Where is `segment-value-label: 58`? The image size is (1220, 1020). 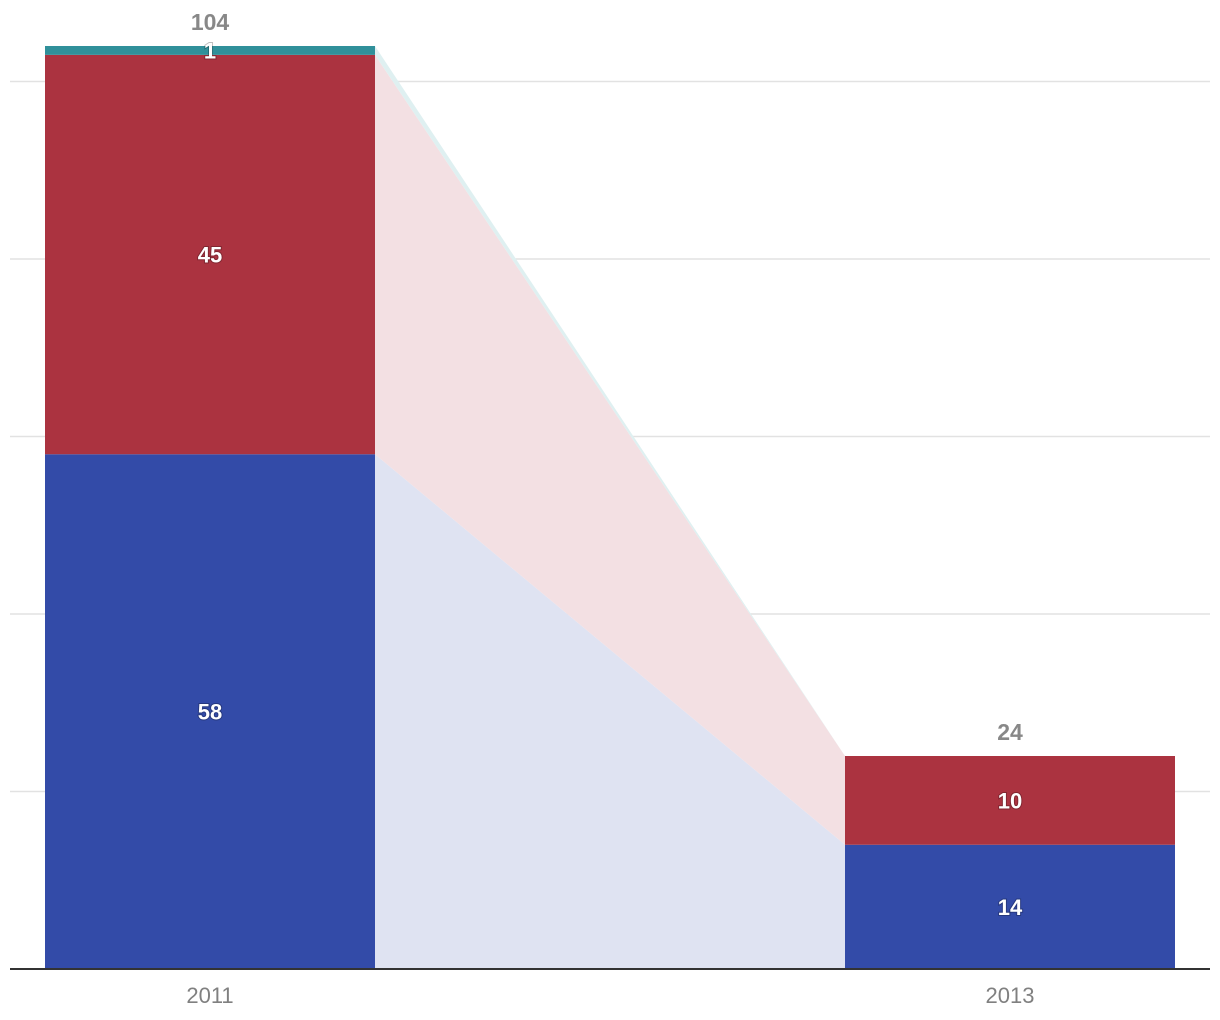
segment-value-label: 58 is located at coordinates (210, 712).